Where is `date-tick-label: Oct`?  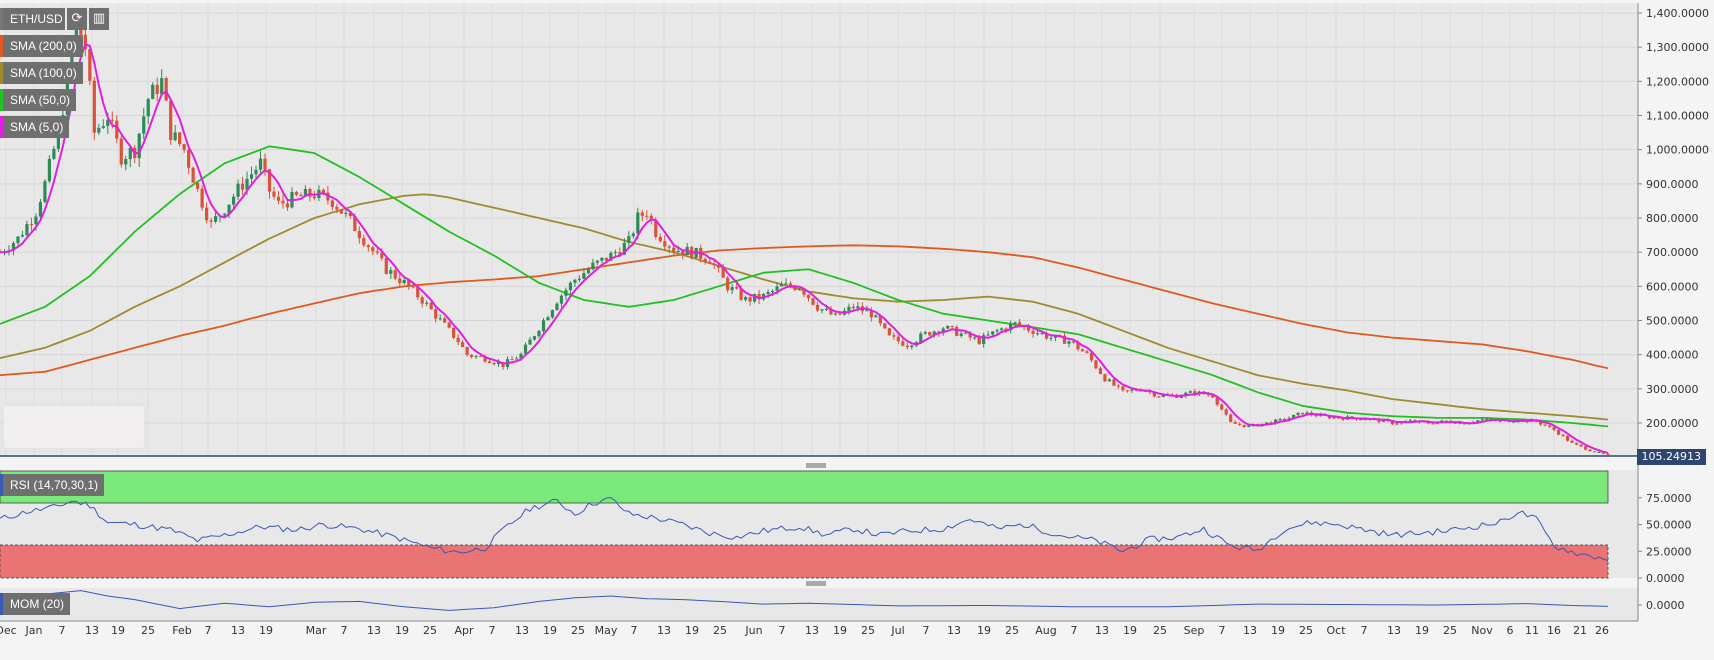
date-tick-label: Oct is located at coordinates (1336, 630).